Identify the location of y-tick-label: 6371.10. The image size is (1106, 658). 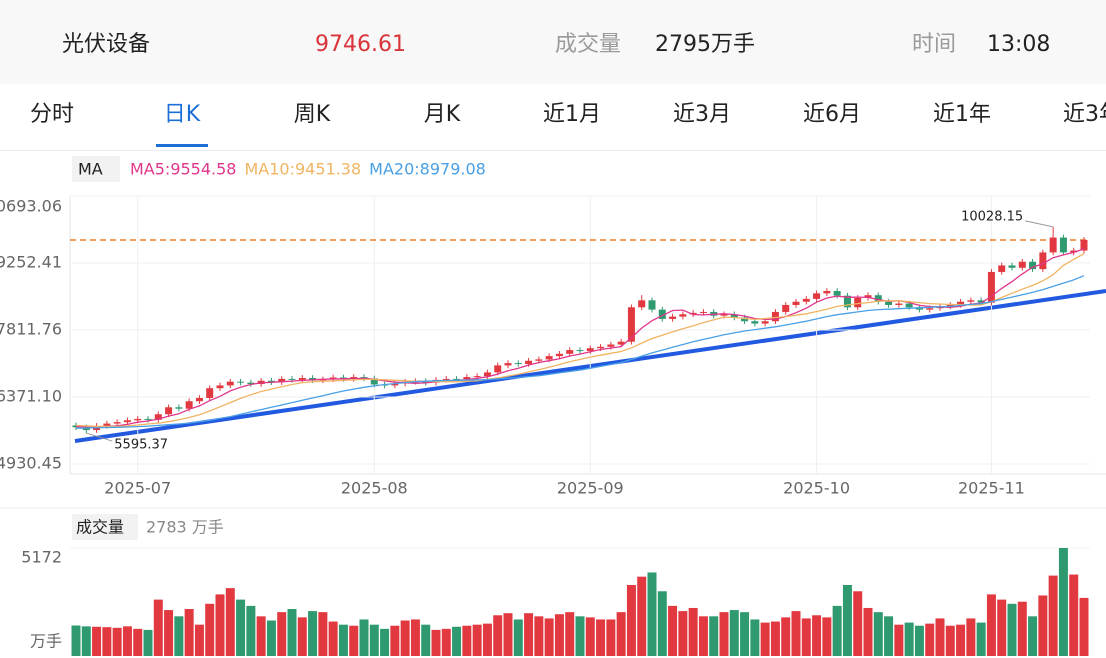
(31, 396).